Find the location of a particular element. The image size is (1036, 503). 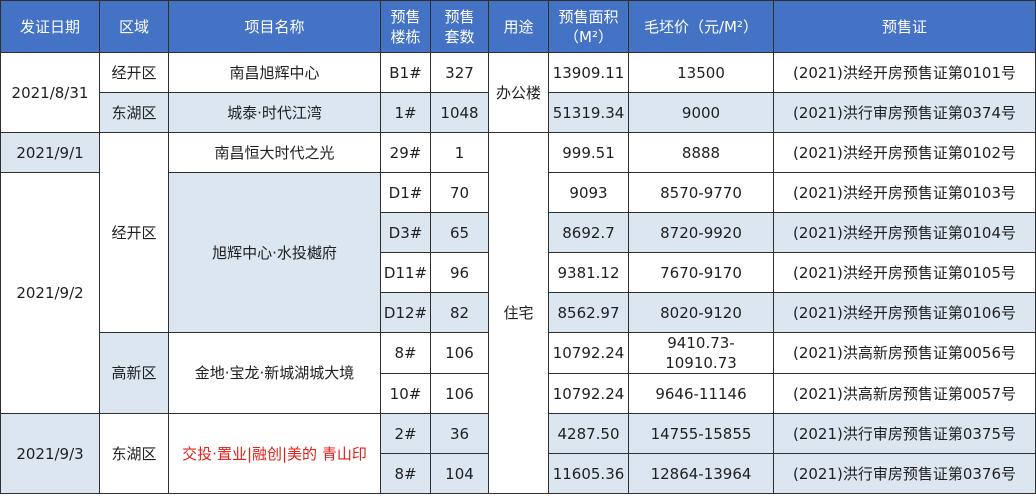

price-cell: 9000 is located at coordinates (701, 112).